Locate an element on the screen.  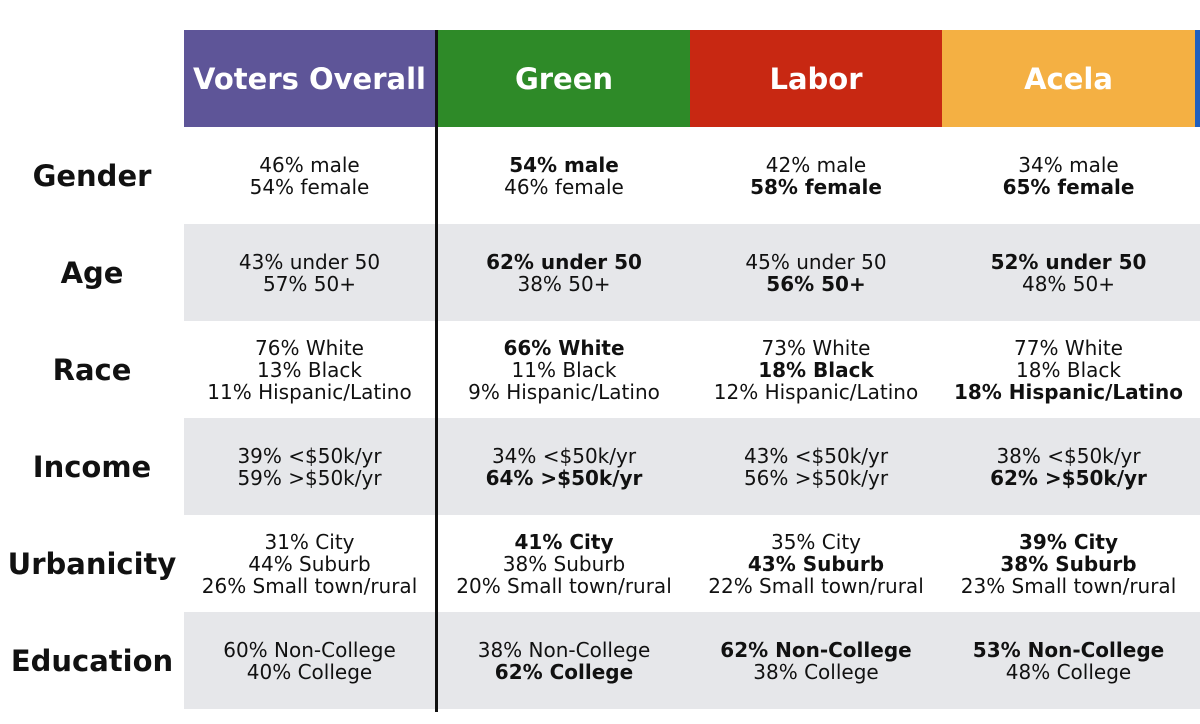
cell-line: 12% Hispanic/Latino is located at coordinates (816, 391).